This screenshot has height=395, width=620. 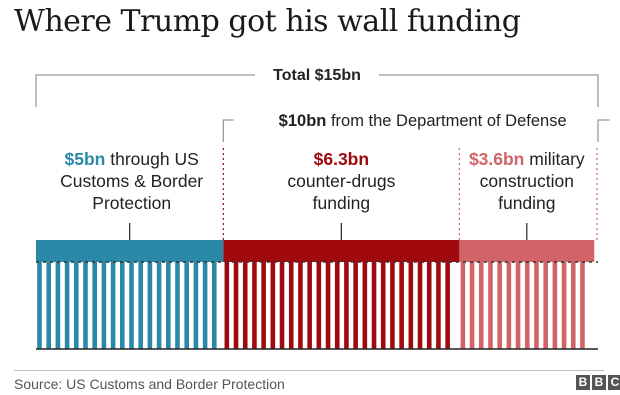 What do you see at coordinates (341, 159) in the screenshot?
I see `segment-value-drugs: $6.3bn` at bounding box center [341, 159].